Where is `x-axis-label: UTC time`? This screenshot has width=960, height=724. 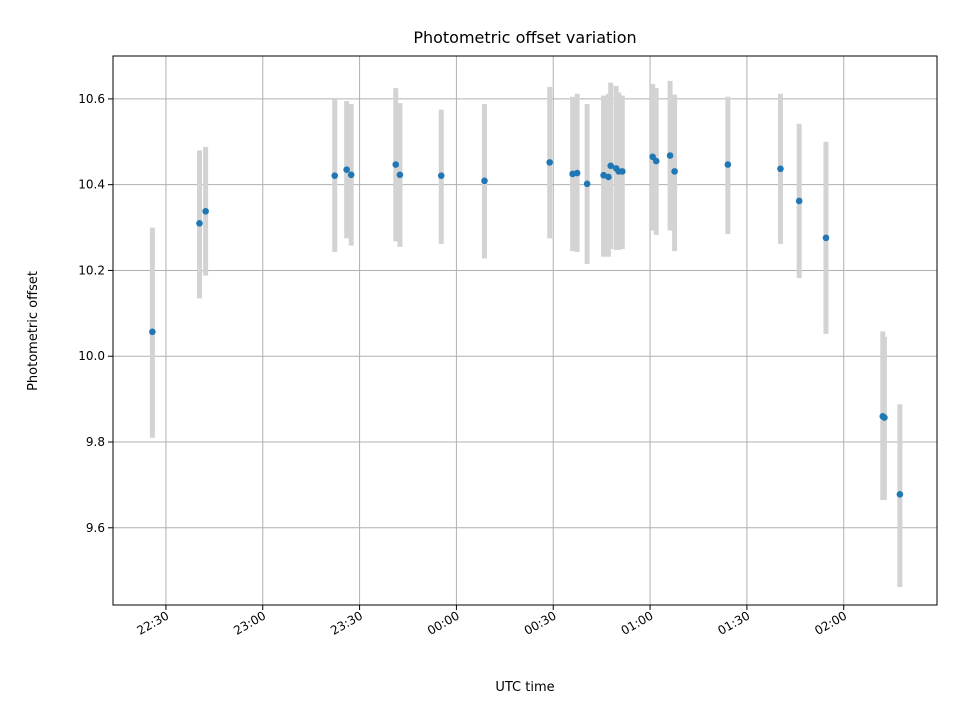 x-axis-label: UTC time is located at coordinates (524, 687).